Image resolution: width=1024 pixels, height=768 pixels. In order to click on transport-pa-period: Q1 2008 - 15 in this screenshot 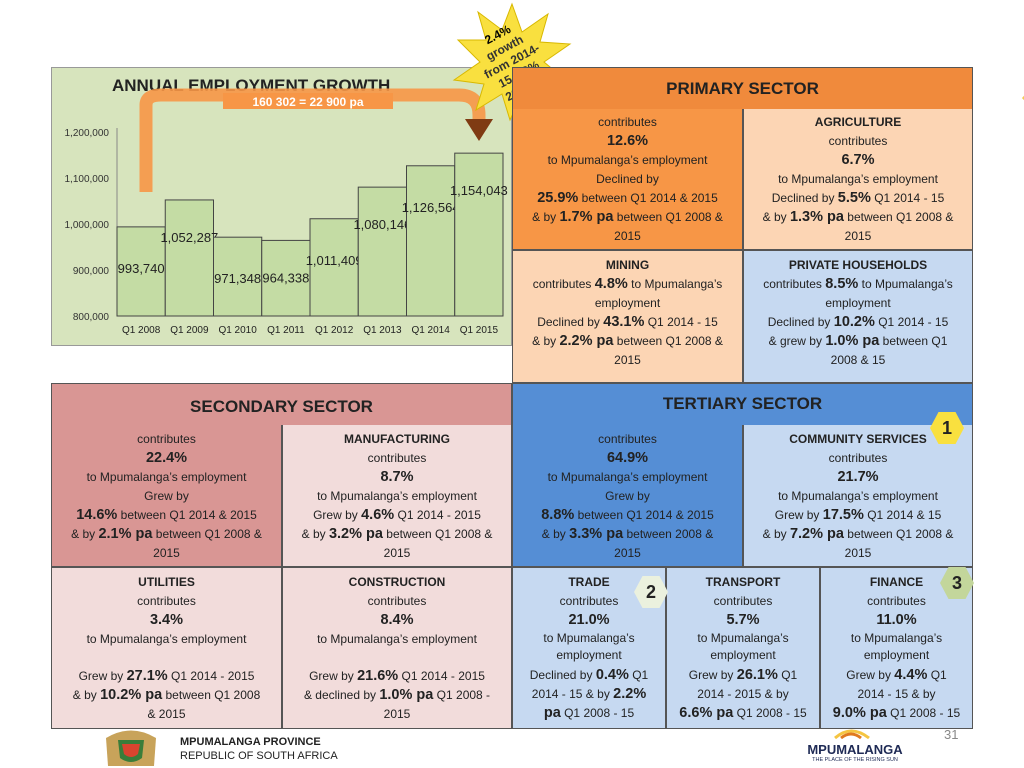, I will do `click(770, 713)`.